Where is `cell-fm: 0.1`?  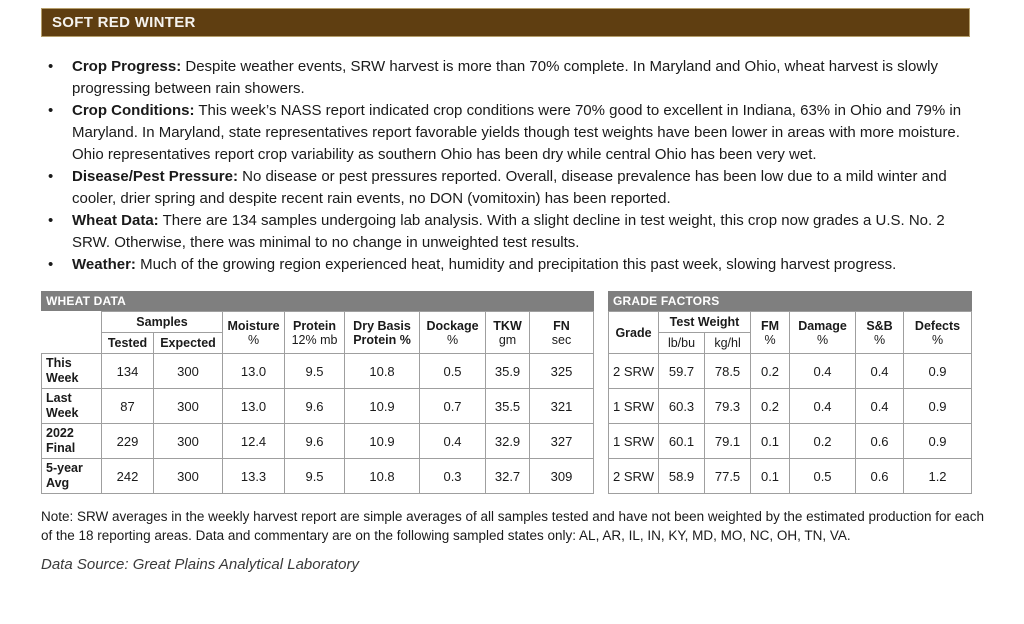 cell-fm: 0.1 is located at coordinates (770, 441).